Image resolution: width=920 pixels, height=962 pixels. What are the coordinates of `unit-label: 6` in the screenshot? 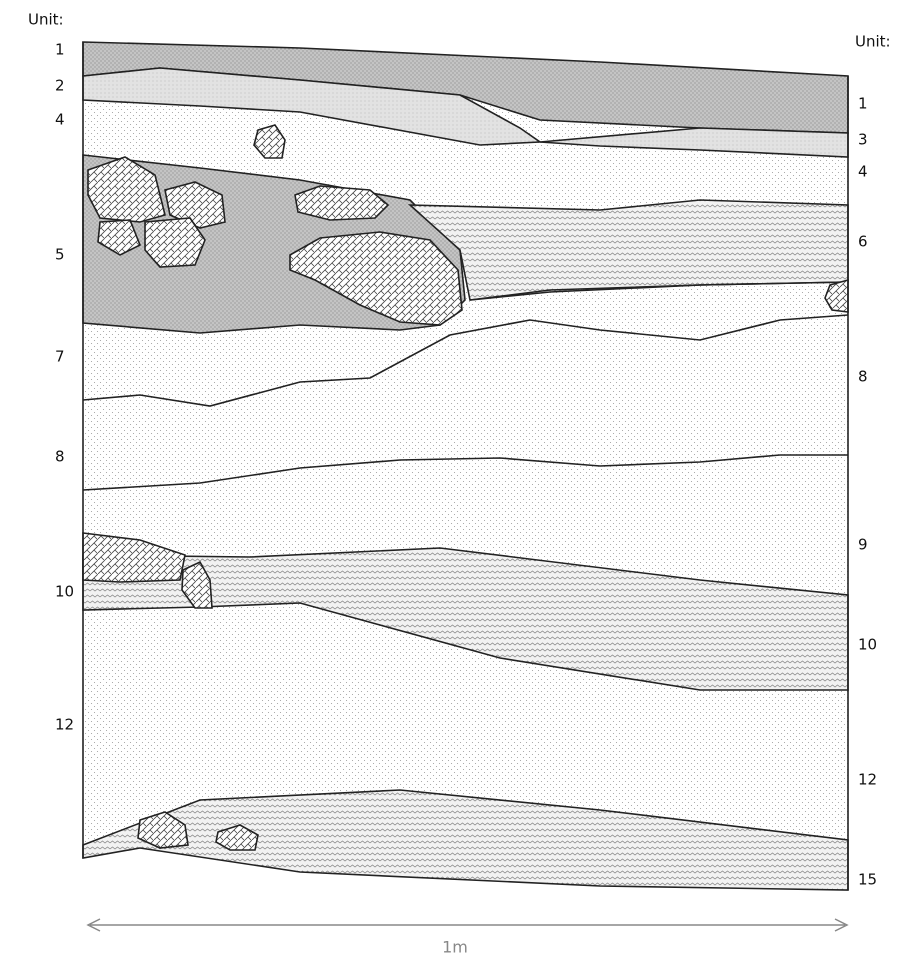 It's located at (863, 242).